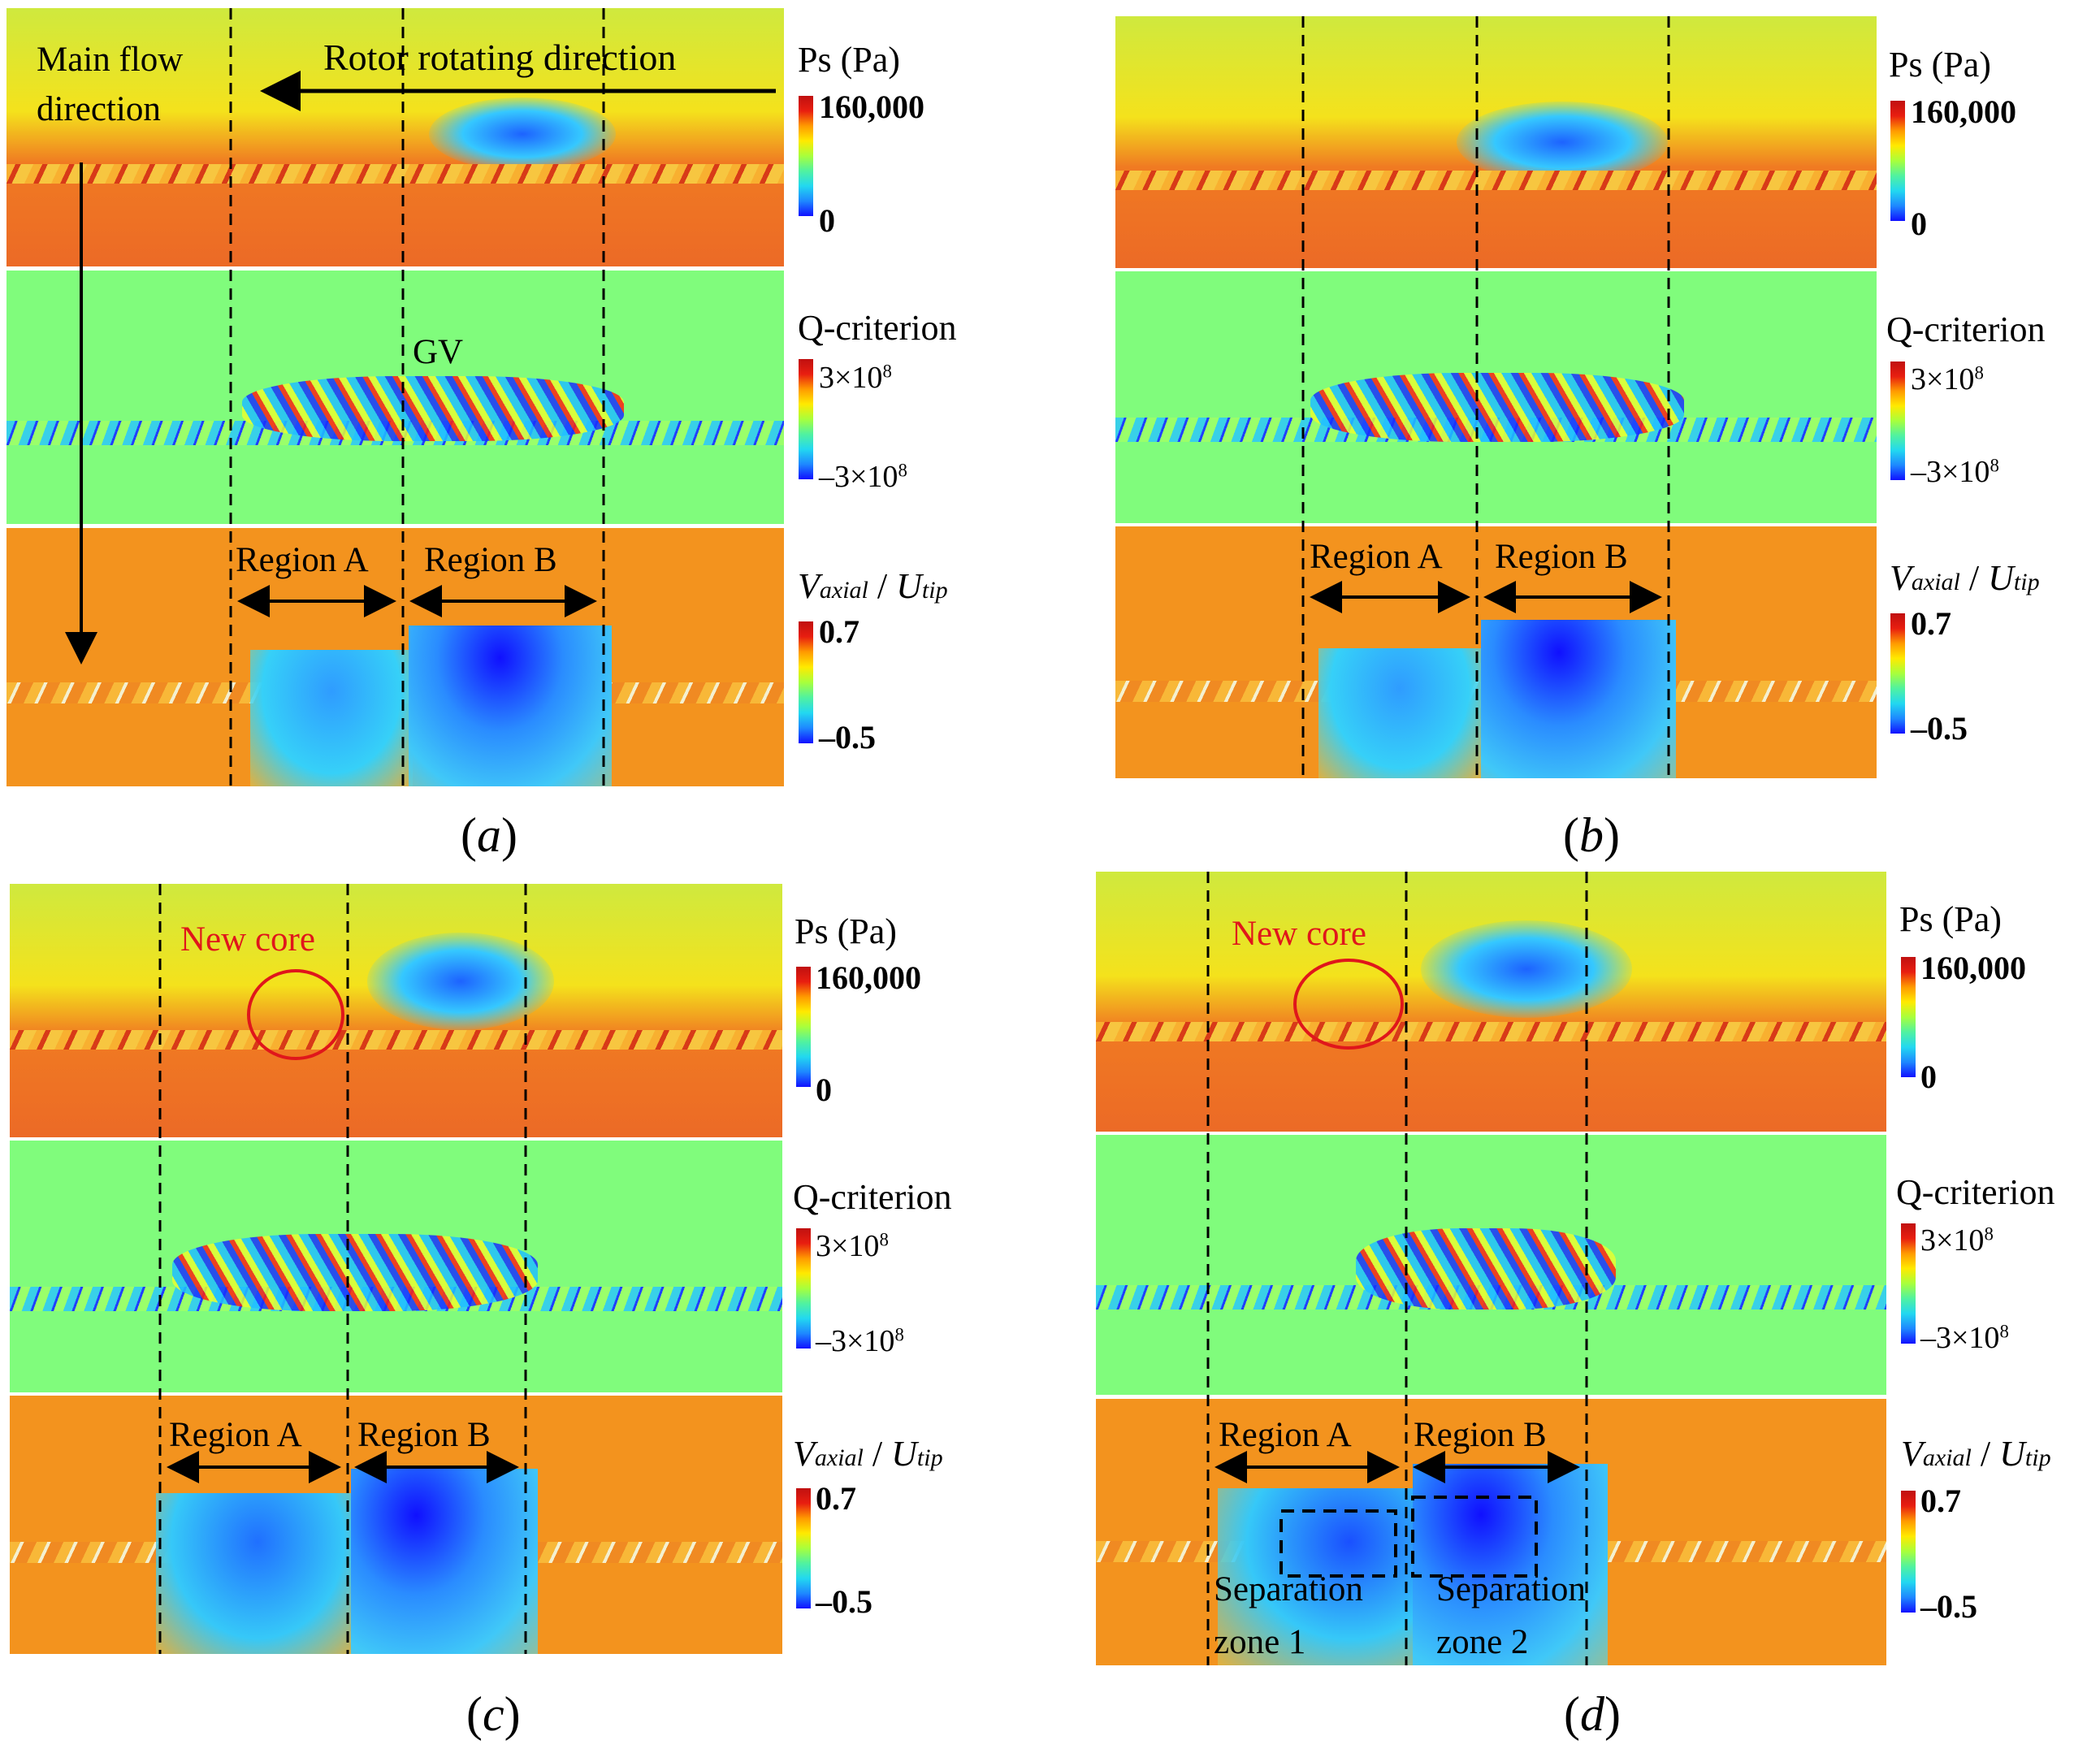  What do you see at coordinates (500, 57) in the screenshot?
I see `rotor-direction-label: Rotor rotating direction` at bounding box center [500, 57].